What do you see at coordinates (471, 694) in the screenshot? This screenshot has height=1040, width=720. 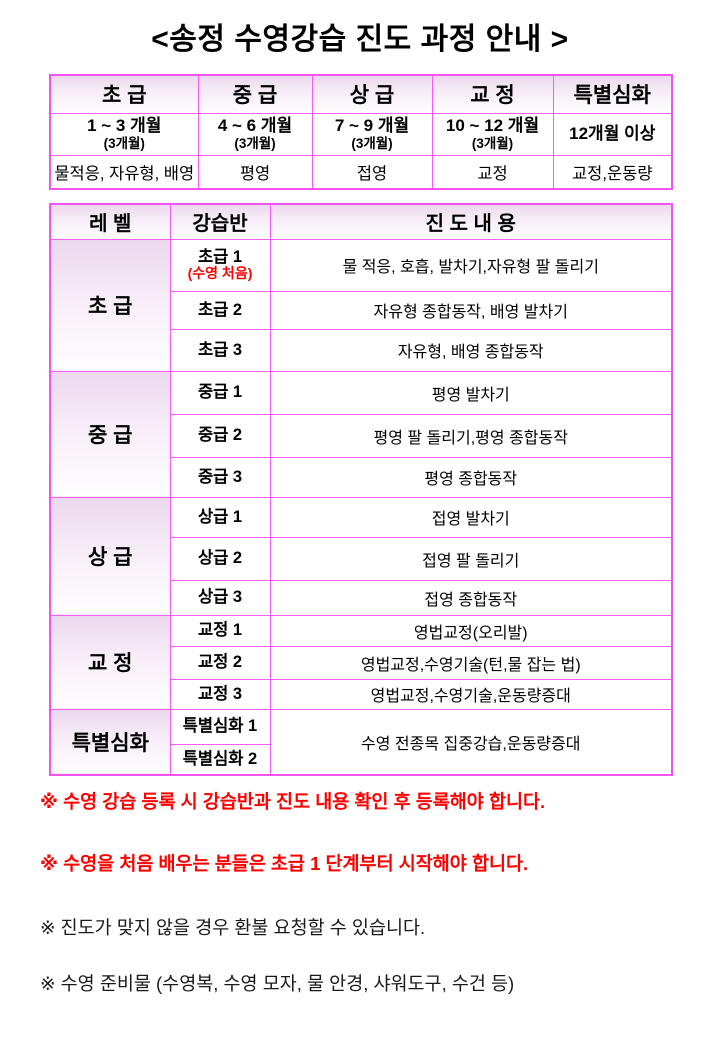 I see `content-cell: 영법교정,수영기술,운동량증대` at bounding box center [471, 694].